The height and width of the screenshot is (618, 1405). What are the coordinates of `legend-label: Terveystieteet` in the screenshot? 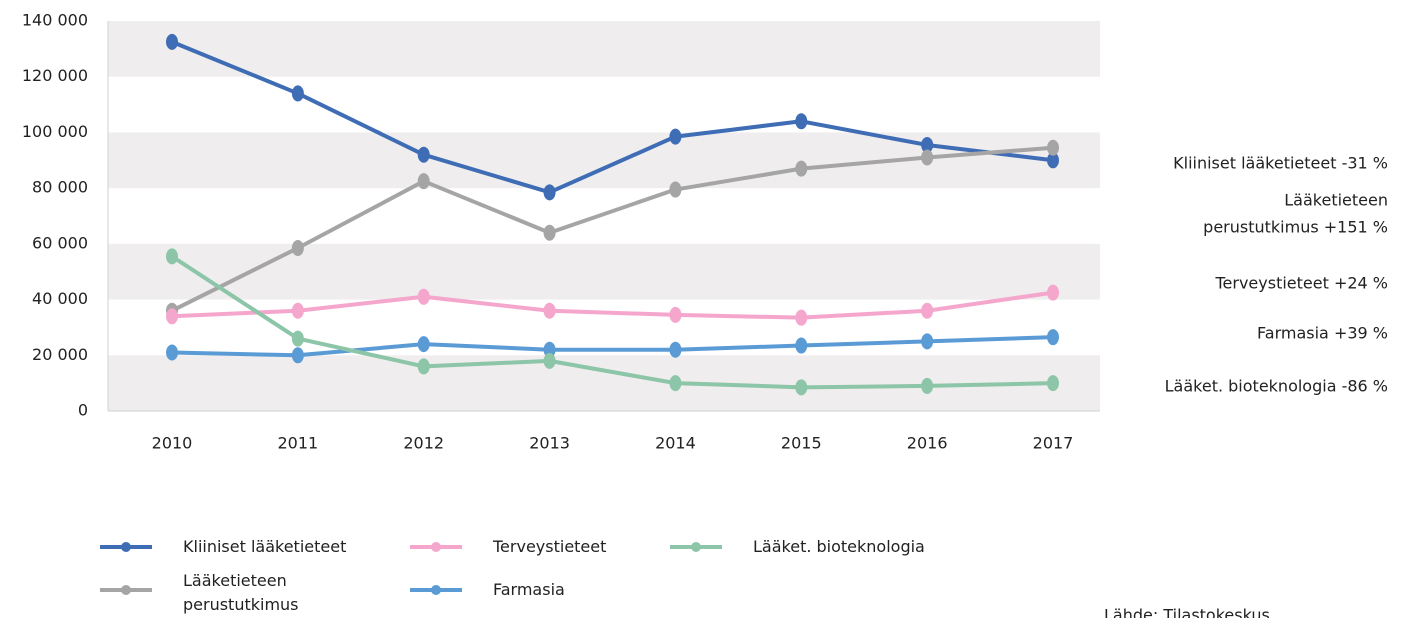 It's located at (550, 546).